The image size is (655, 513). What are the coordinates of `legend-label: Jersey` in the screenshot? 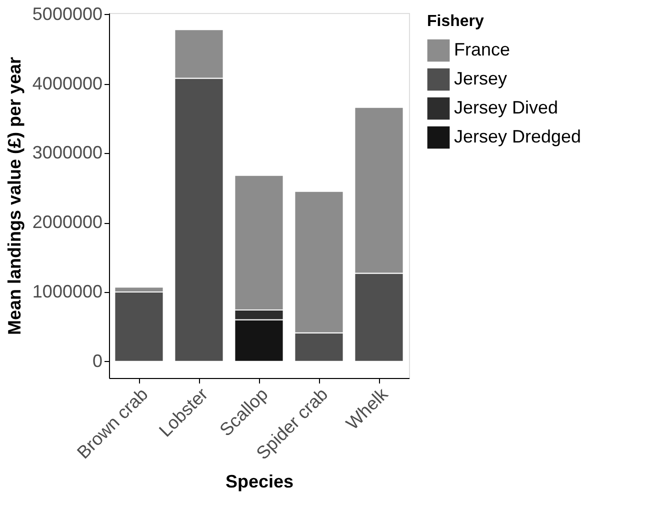 It's located at (481, 78).